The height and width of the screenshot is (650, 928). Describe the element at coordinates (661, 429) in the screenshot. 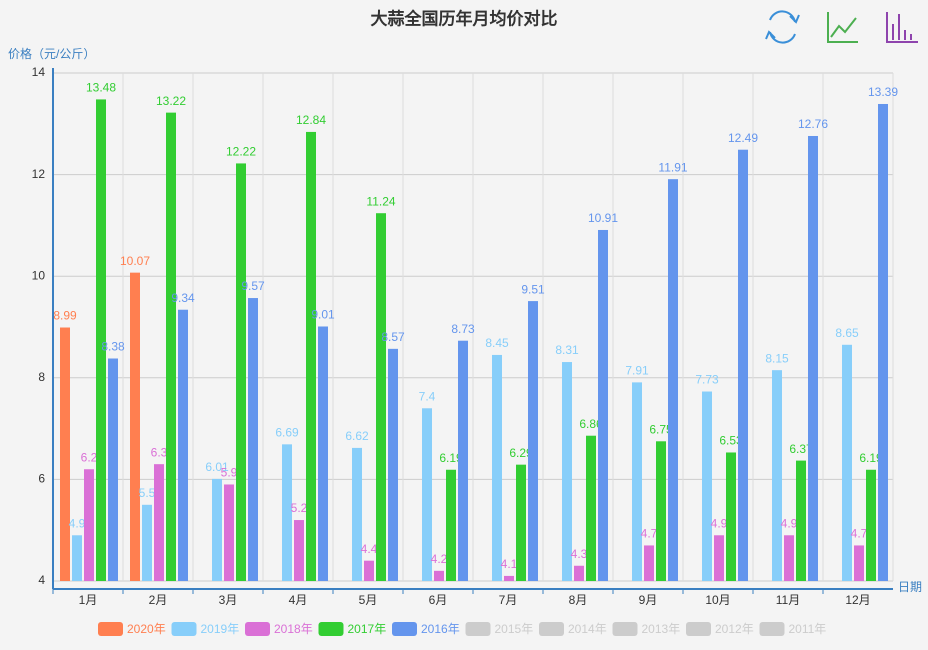

I see `value-label: 6.75` at that location.